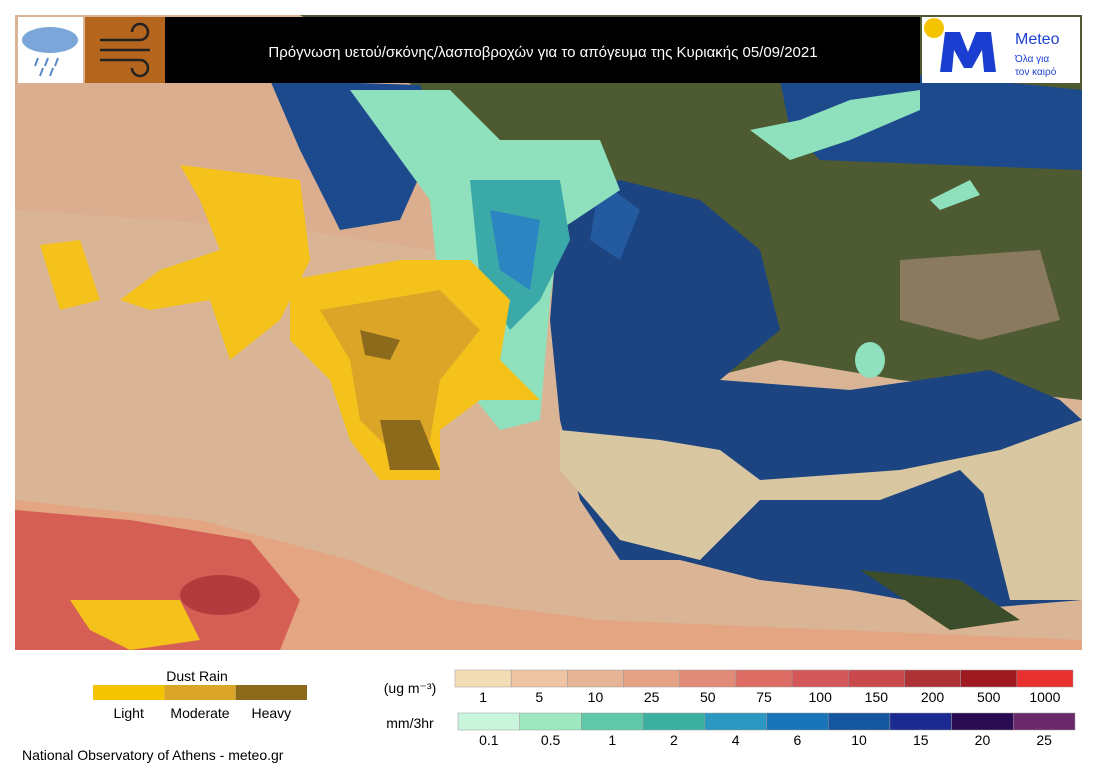 The image size is (1096, 769). Describe the element at coordinates (989, 697) in the screenshot. I see `scale-label: 500` at that location.